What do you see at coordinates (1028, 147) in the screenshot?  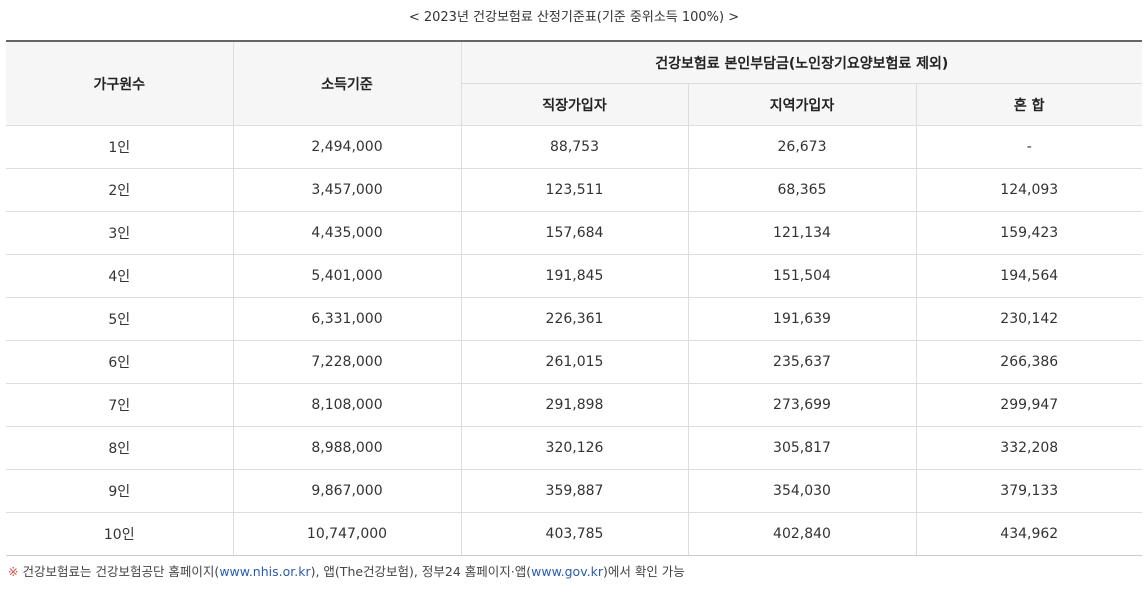 I see `cell-mixed: -` at bounding box center [1028, 147].